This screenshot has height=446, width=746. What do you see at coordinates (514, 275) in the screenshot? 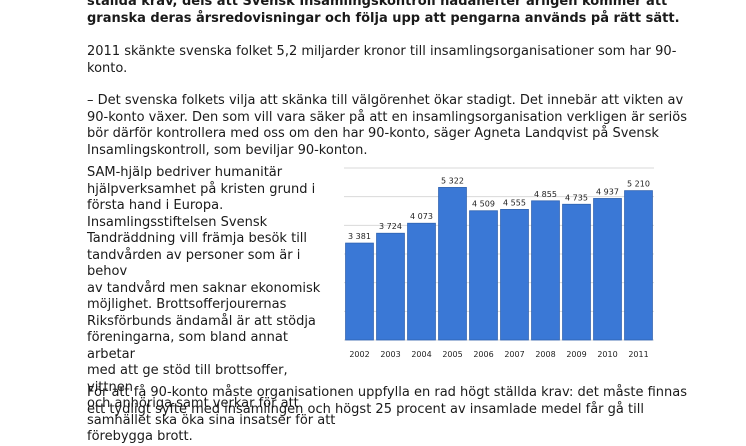
I see `bar-2007` at bounding box center [514, 275].